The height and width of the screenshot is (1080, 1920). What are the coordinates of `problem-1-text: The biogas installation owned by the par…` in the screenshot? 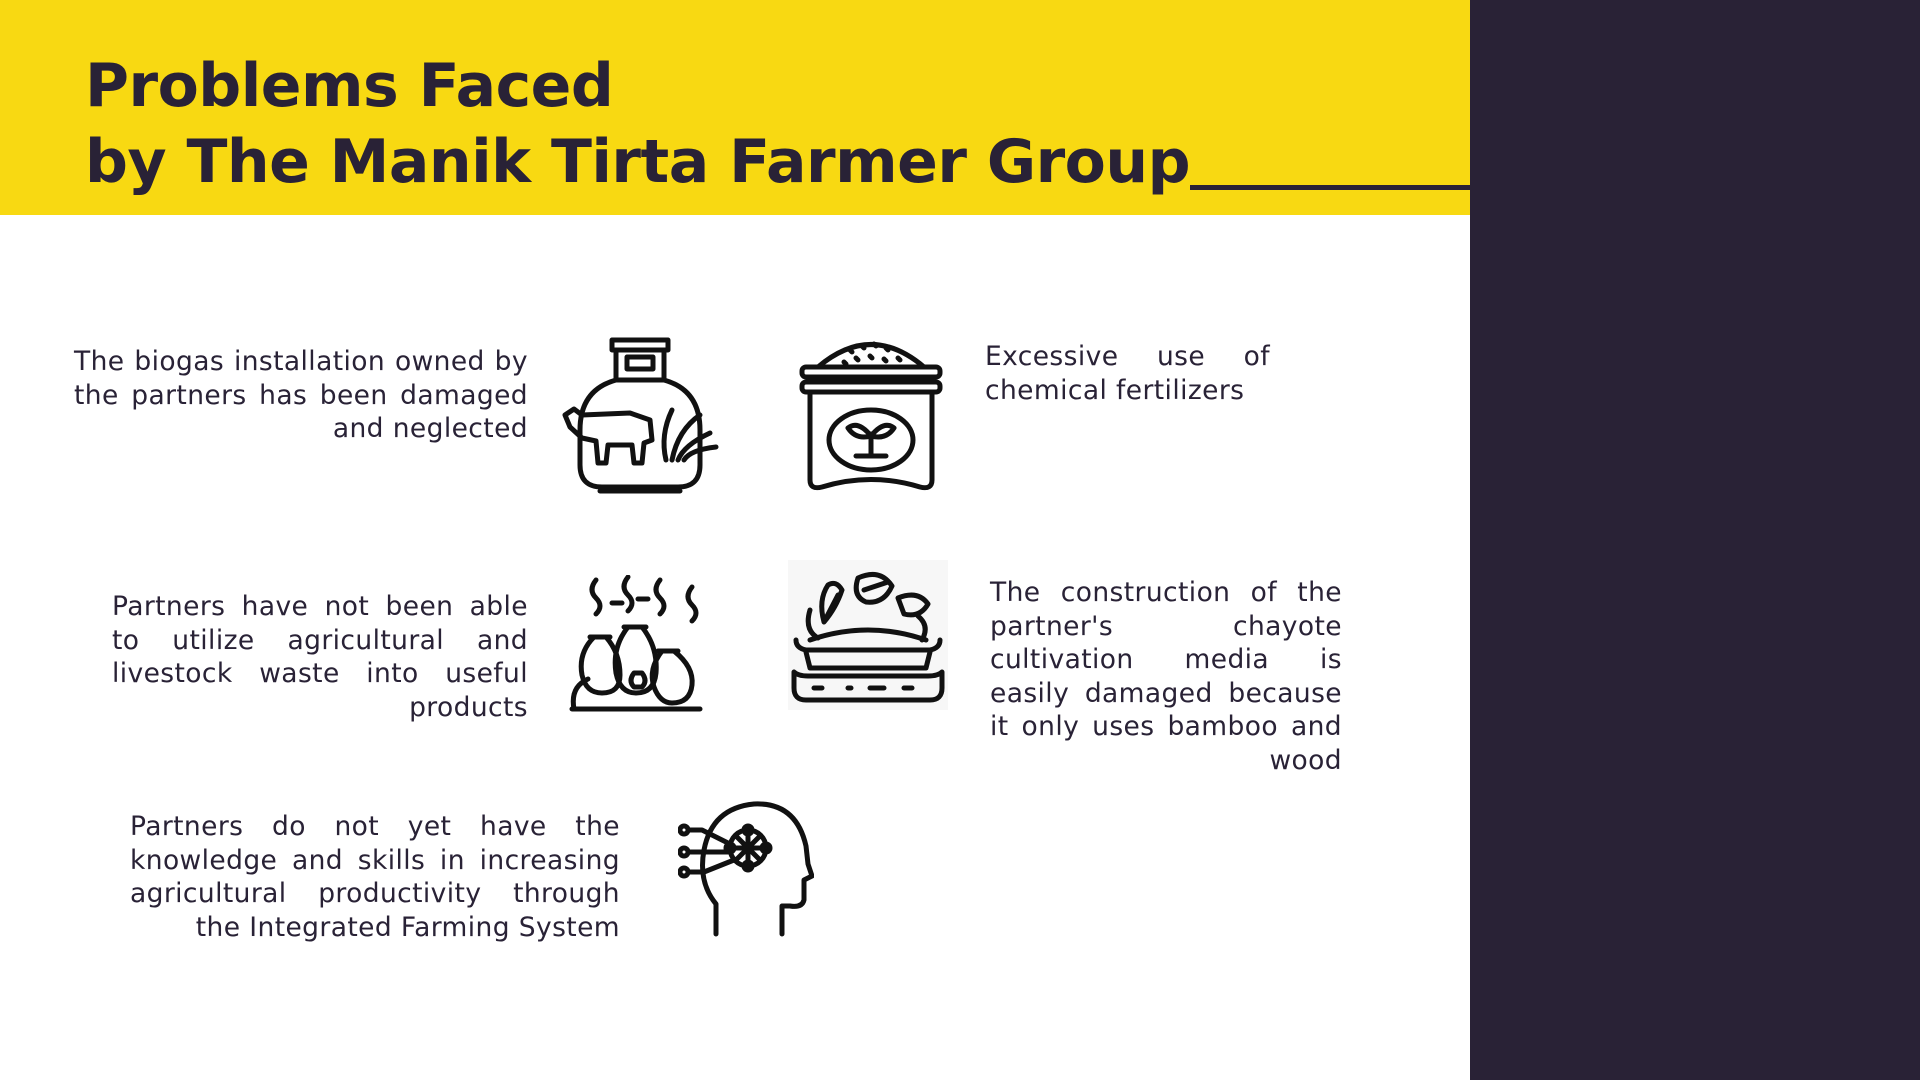 It's located at (301, 395).